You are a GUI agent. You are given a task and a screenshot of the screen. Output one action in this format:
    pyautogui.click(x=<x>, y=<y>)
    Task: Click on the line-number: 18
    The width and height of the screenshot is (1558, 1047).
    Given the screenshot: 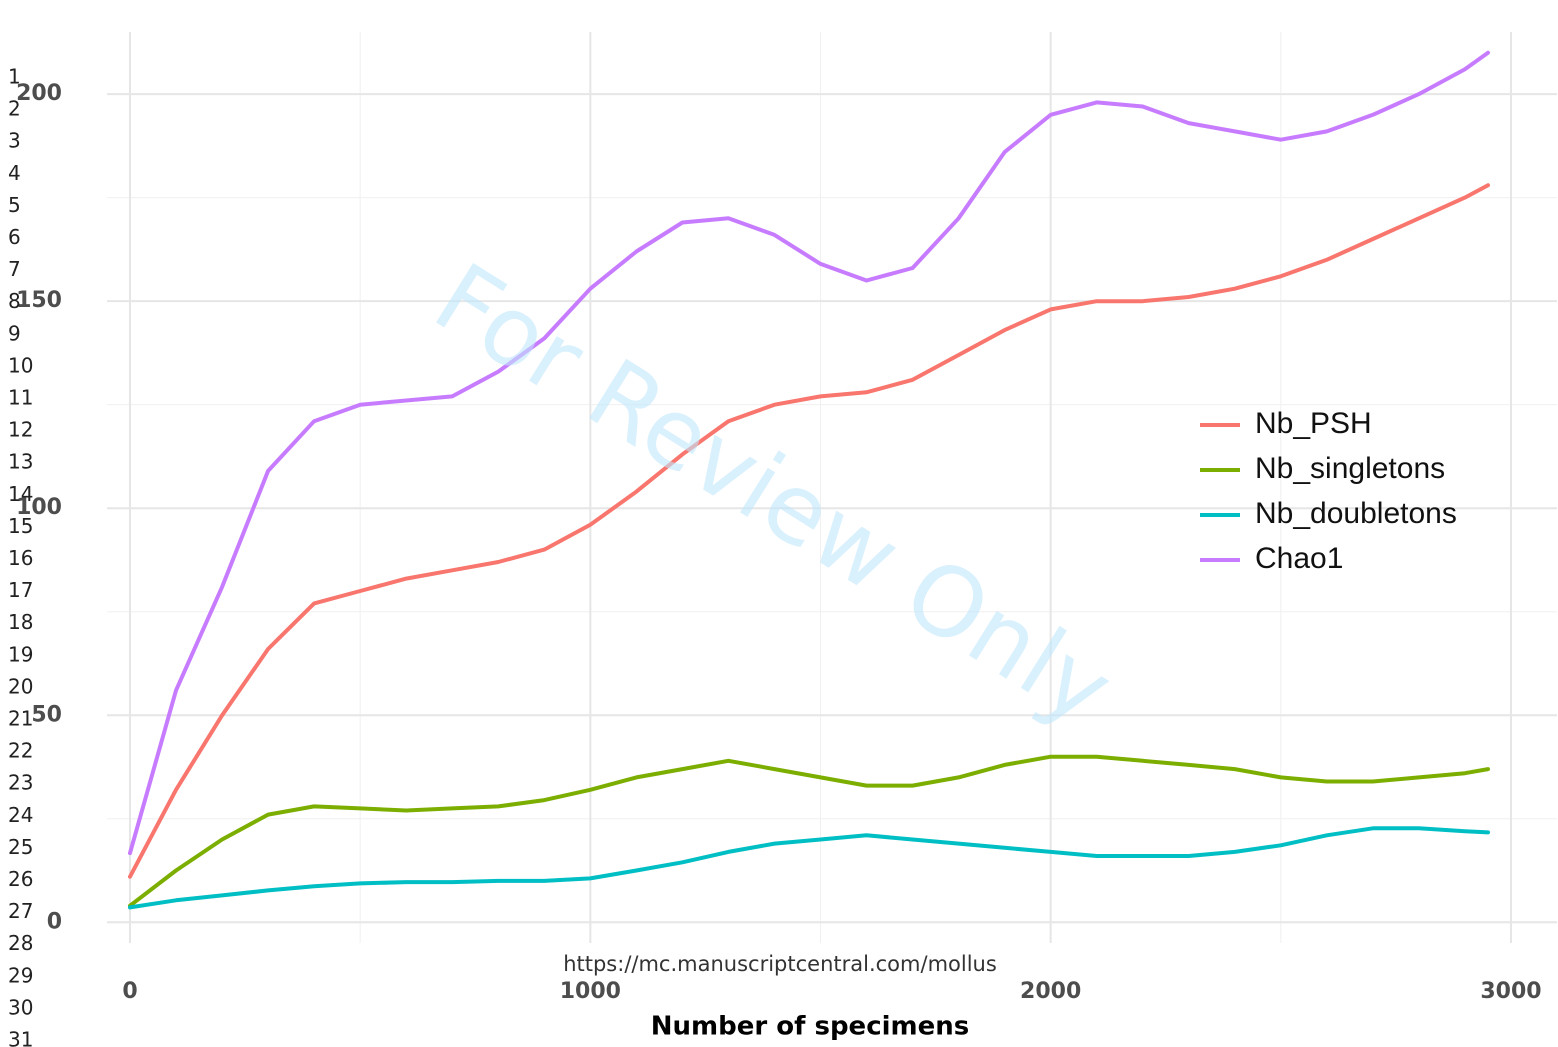 What is the action you would take?
    pyautogui.click(x=20, y=622)
    